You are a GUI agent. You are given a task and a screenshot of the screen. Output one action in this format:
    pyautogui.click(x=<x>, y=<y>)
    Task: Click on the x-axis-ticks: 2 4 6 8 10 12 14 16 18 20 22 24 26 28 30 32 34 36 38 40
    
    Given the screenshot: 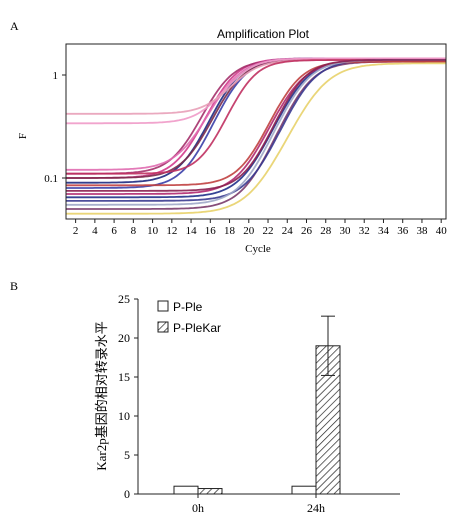 What is the action you would take?
    pyautogui.click(x=260, y=228)
    